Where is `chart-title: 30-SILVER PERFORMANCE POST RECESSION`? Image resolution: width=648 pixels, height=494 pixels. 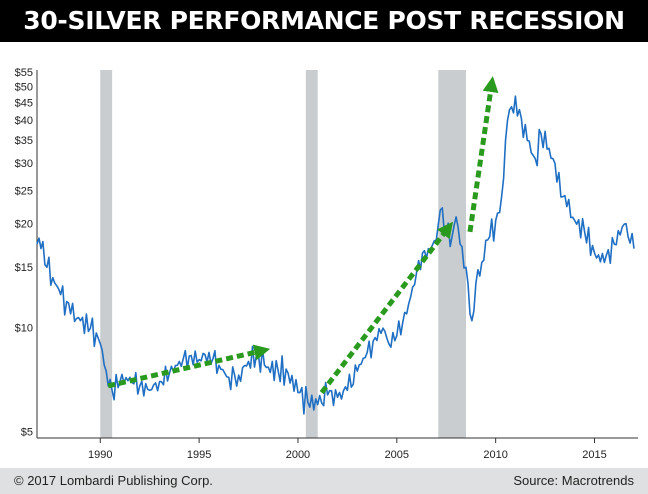
chart-title: 30-SILVER PERFORMANCE POST RECESSION is located at coordinates (324, 21).